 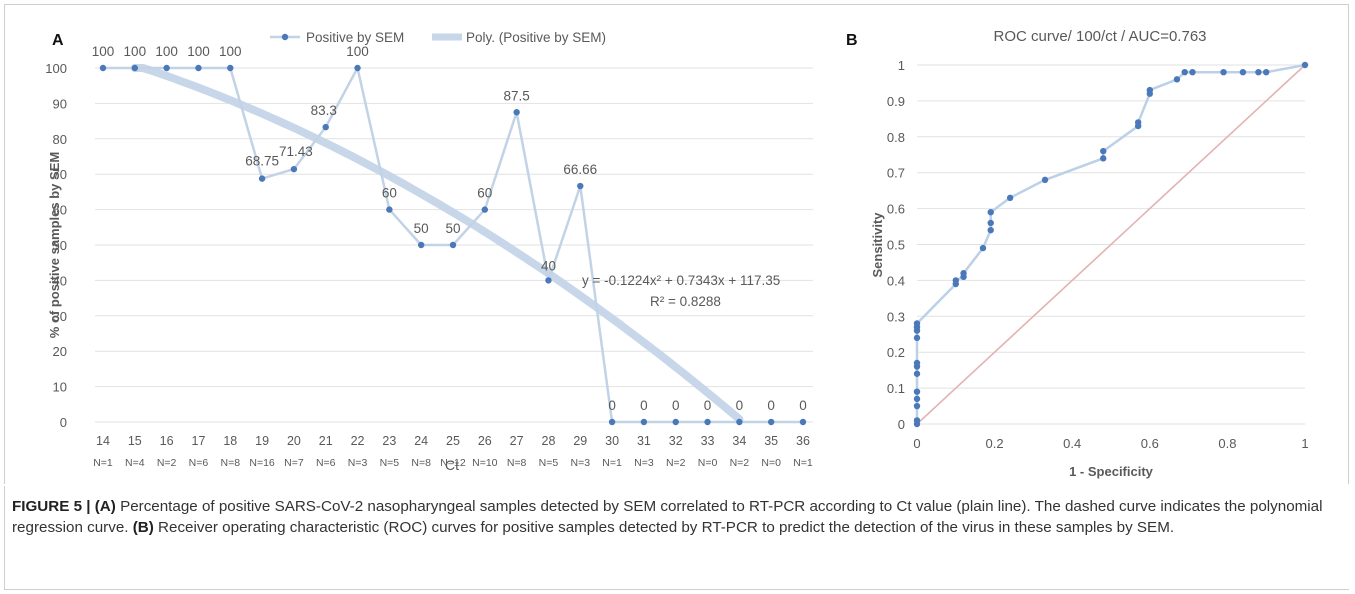 What do you see at coordinates (681, 280) in the screenshot?
I see `a-trend-equation: y = -0.1224x² + 0.7343x + 117.35` at bounding box center [681, 280].